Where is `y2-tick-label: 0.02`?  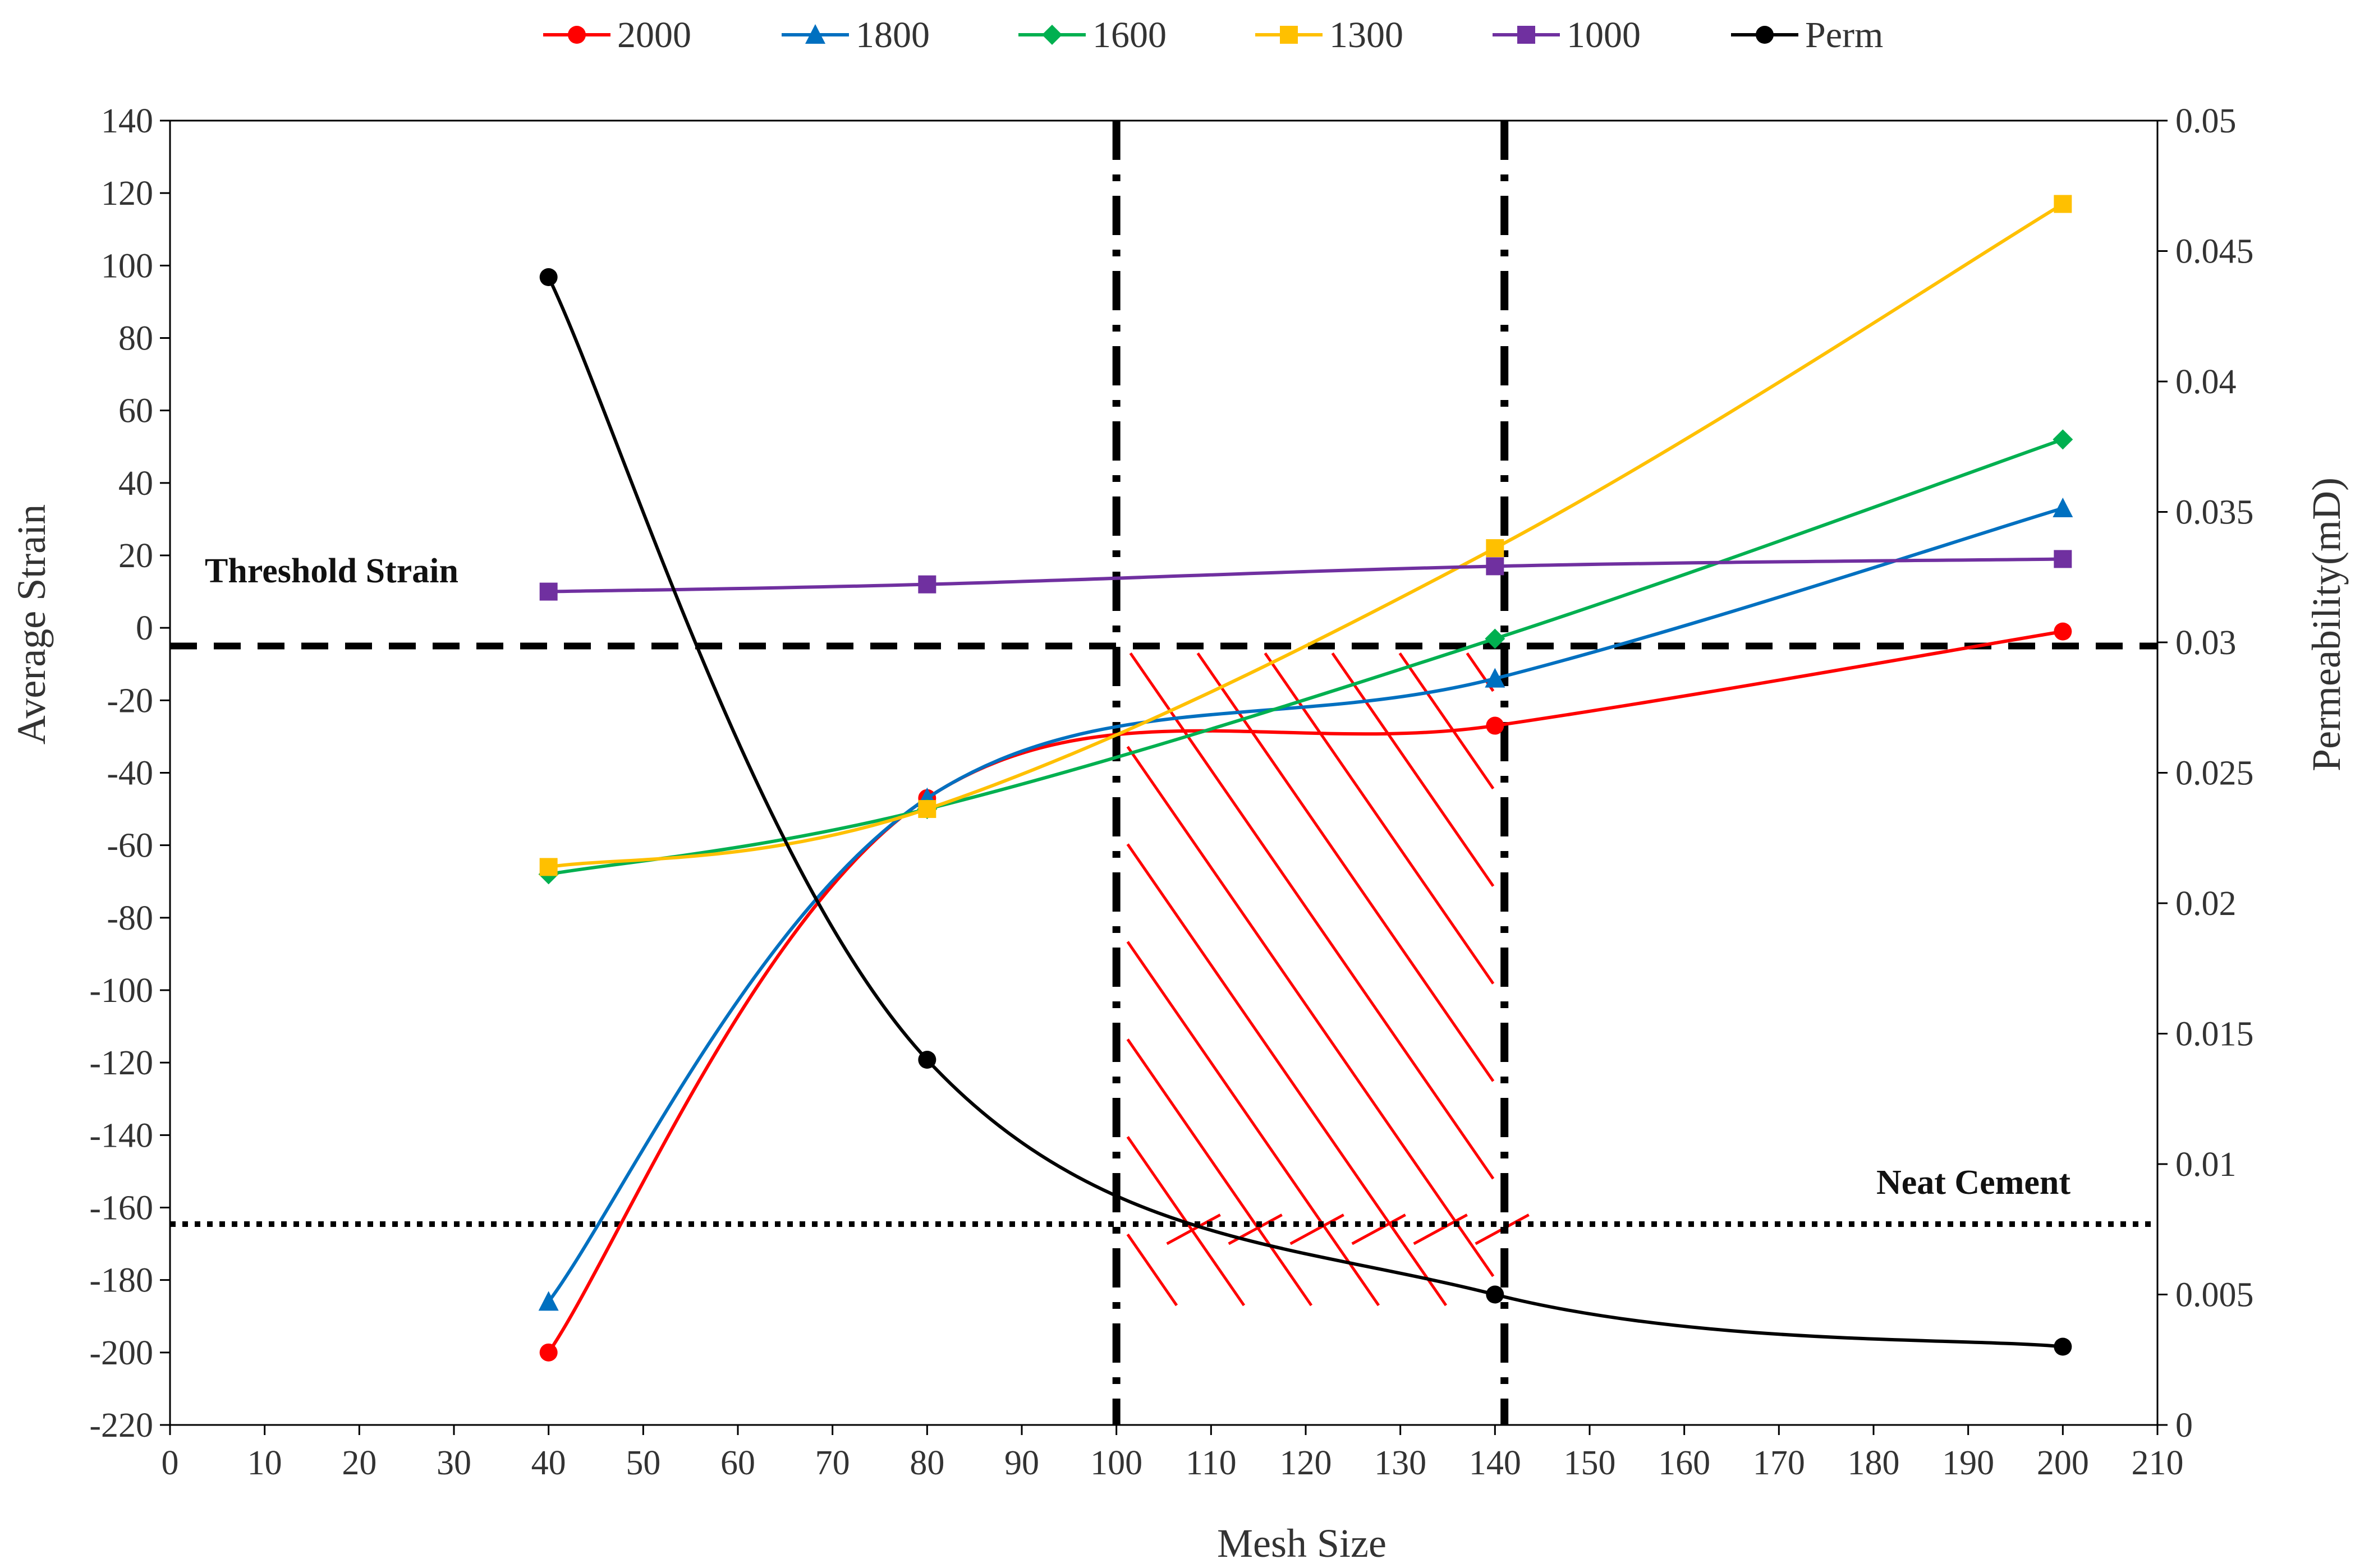 y2-tick-label: 0.02 is located at coordinates (2206, 904).